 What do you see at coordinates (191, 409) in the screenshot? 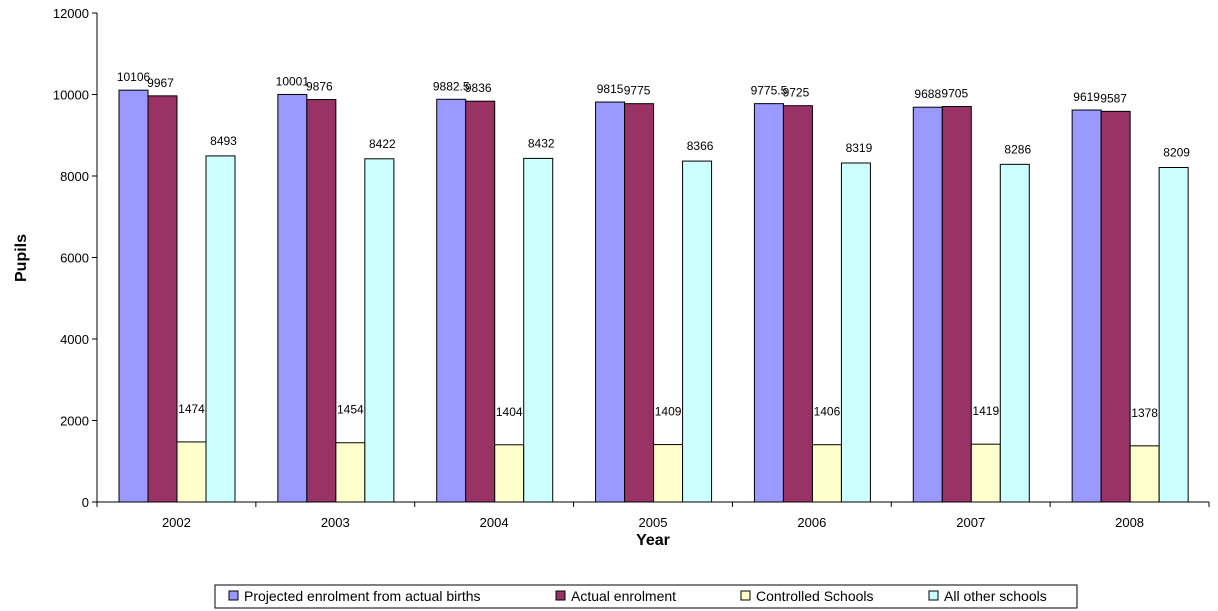
I see `bar-value-label: 1474` at bounding box center [191, 409].